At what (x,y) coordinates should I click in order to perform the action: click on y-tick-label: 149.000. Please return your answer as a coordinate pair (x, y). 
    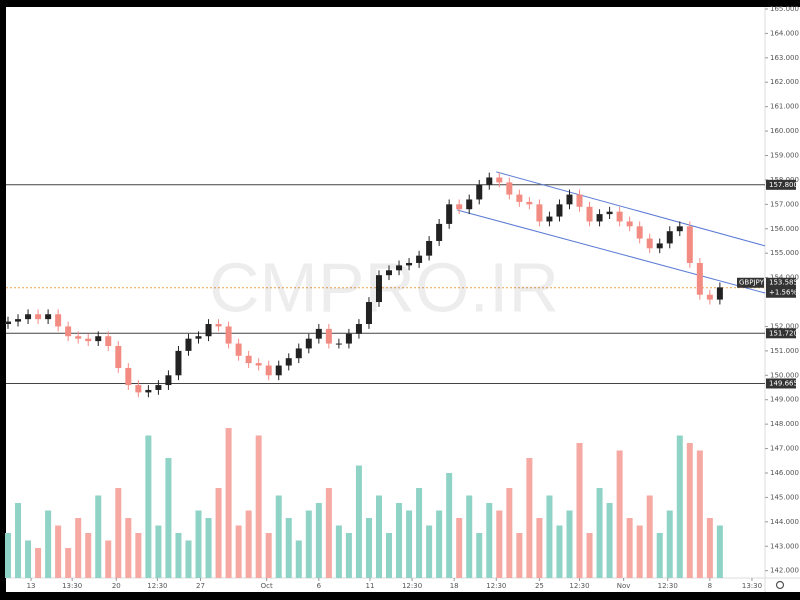
    Looking at the image, I should click on (784, 400).